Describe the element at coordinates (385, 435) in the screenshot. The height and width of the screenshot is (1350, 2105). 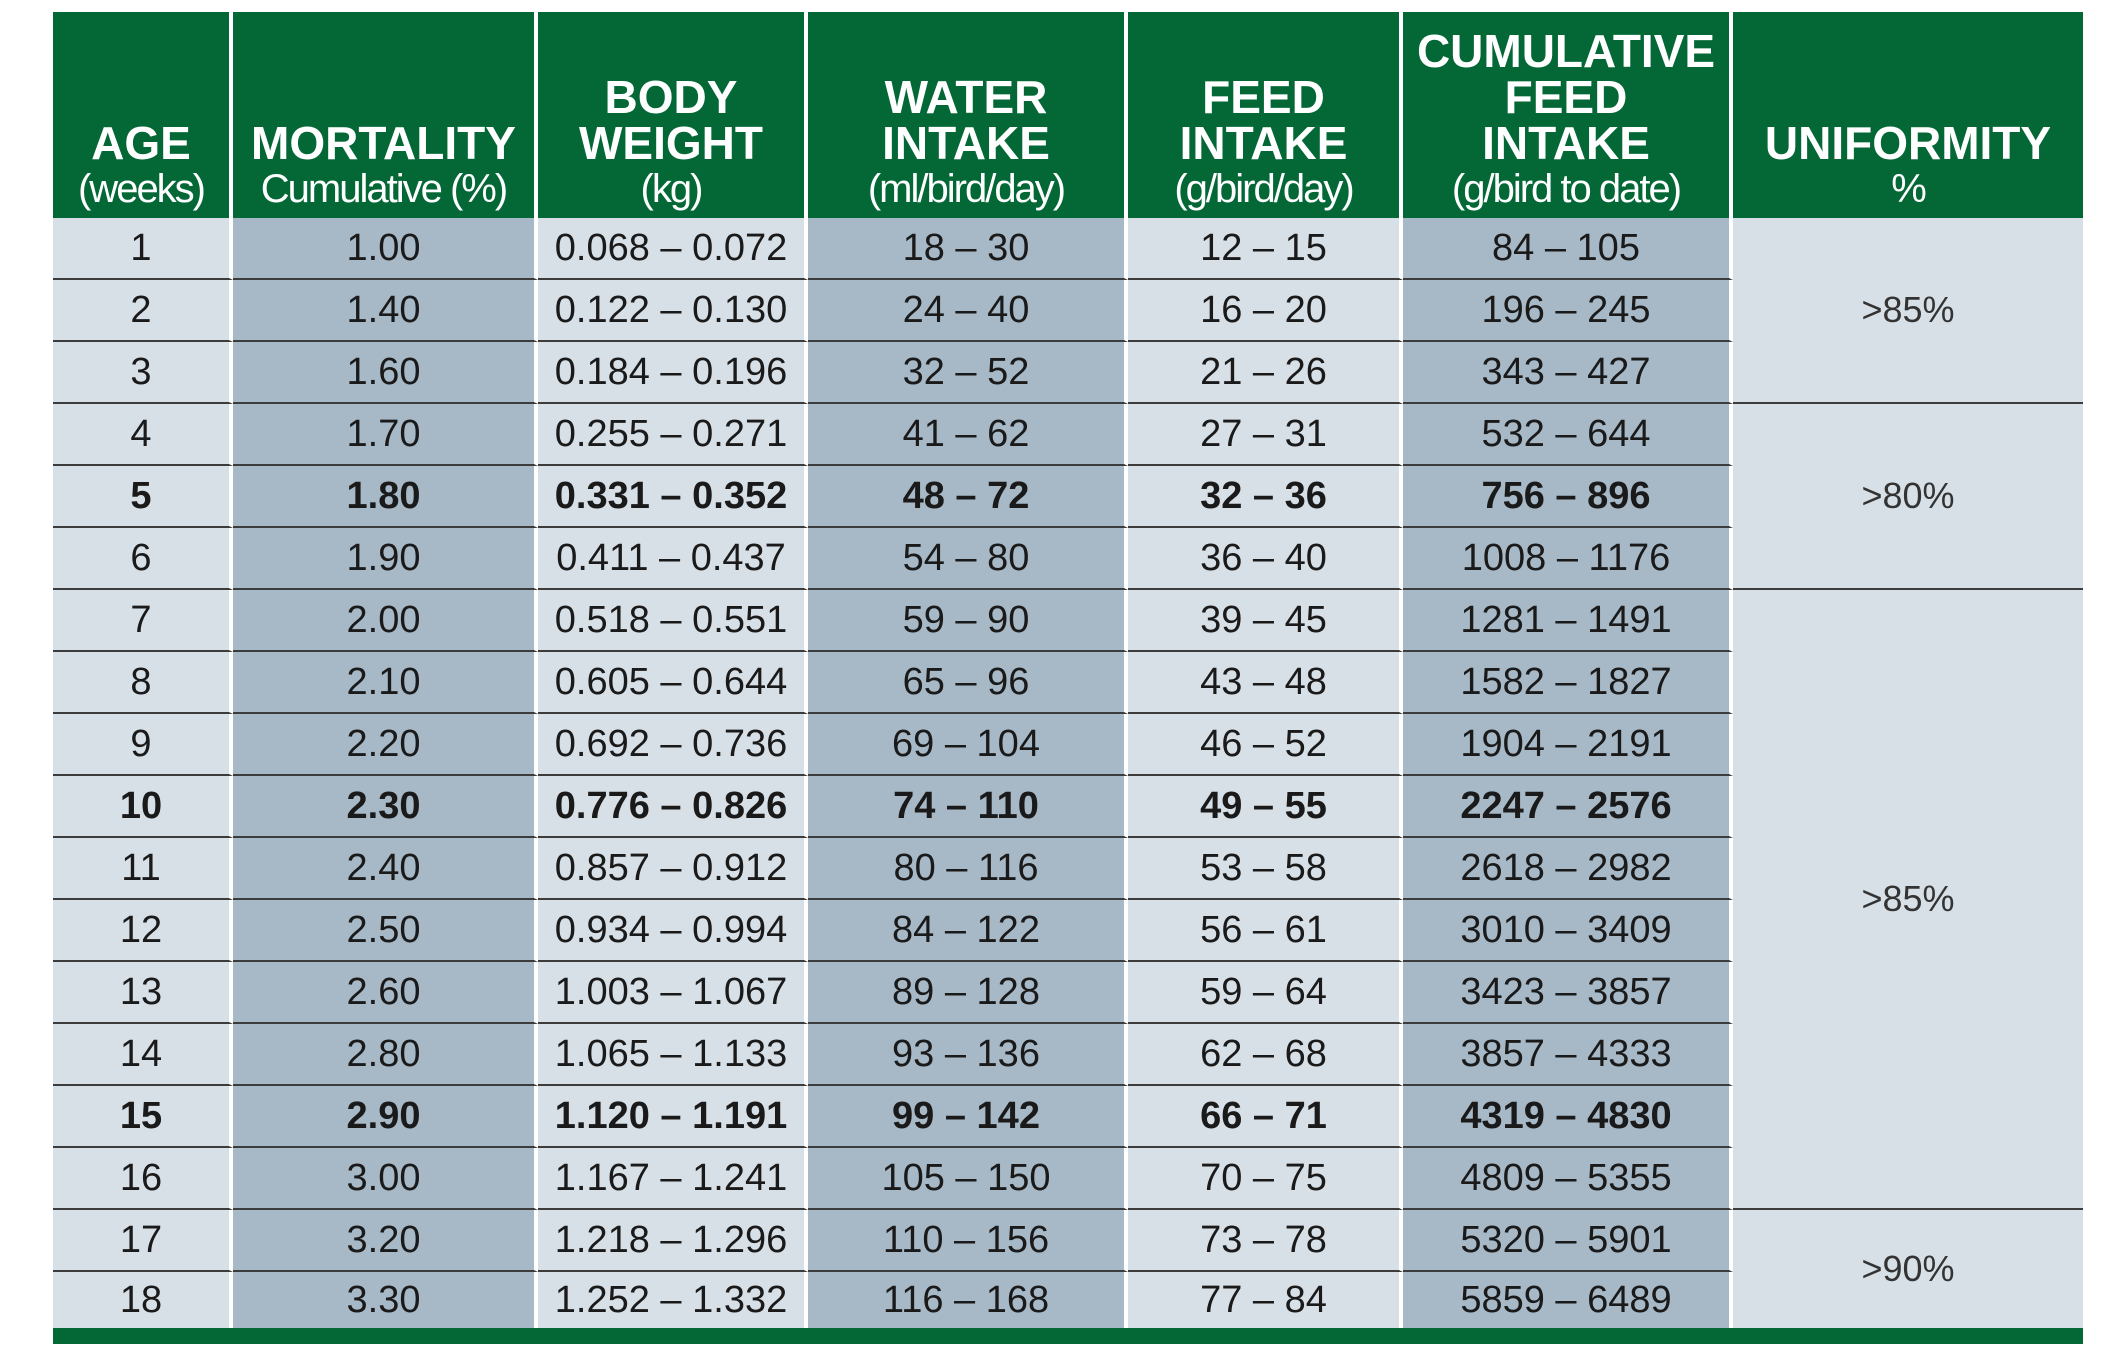
I see `mortality-cell: 1.70` at that location.